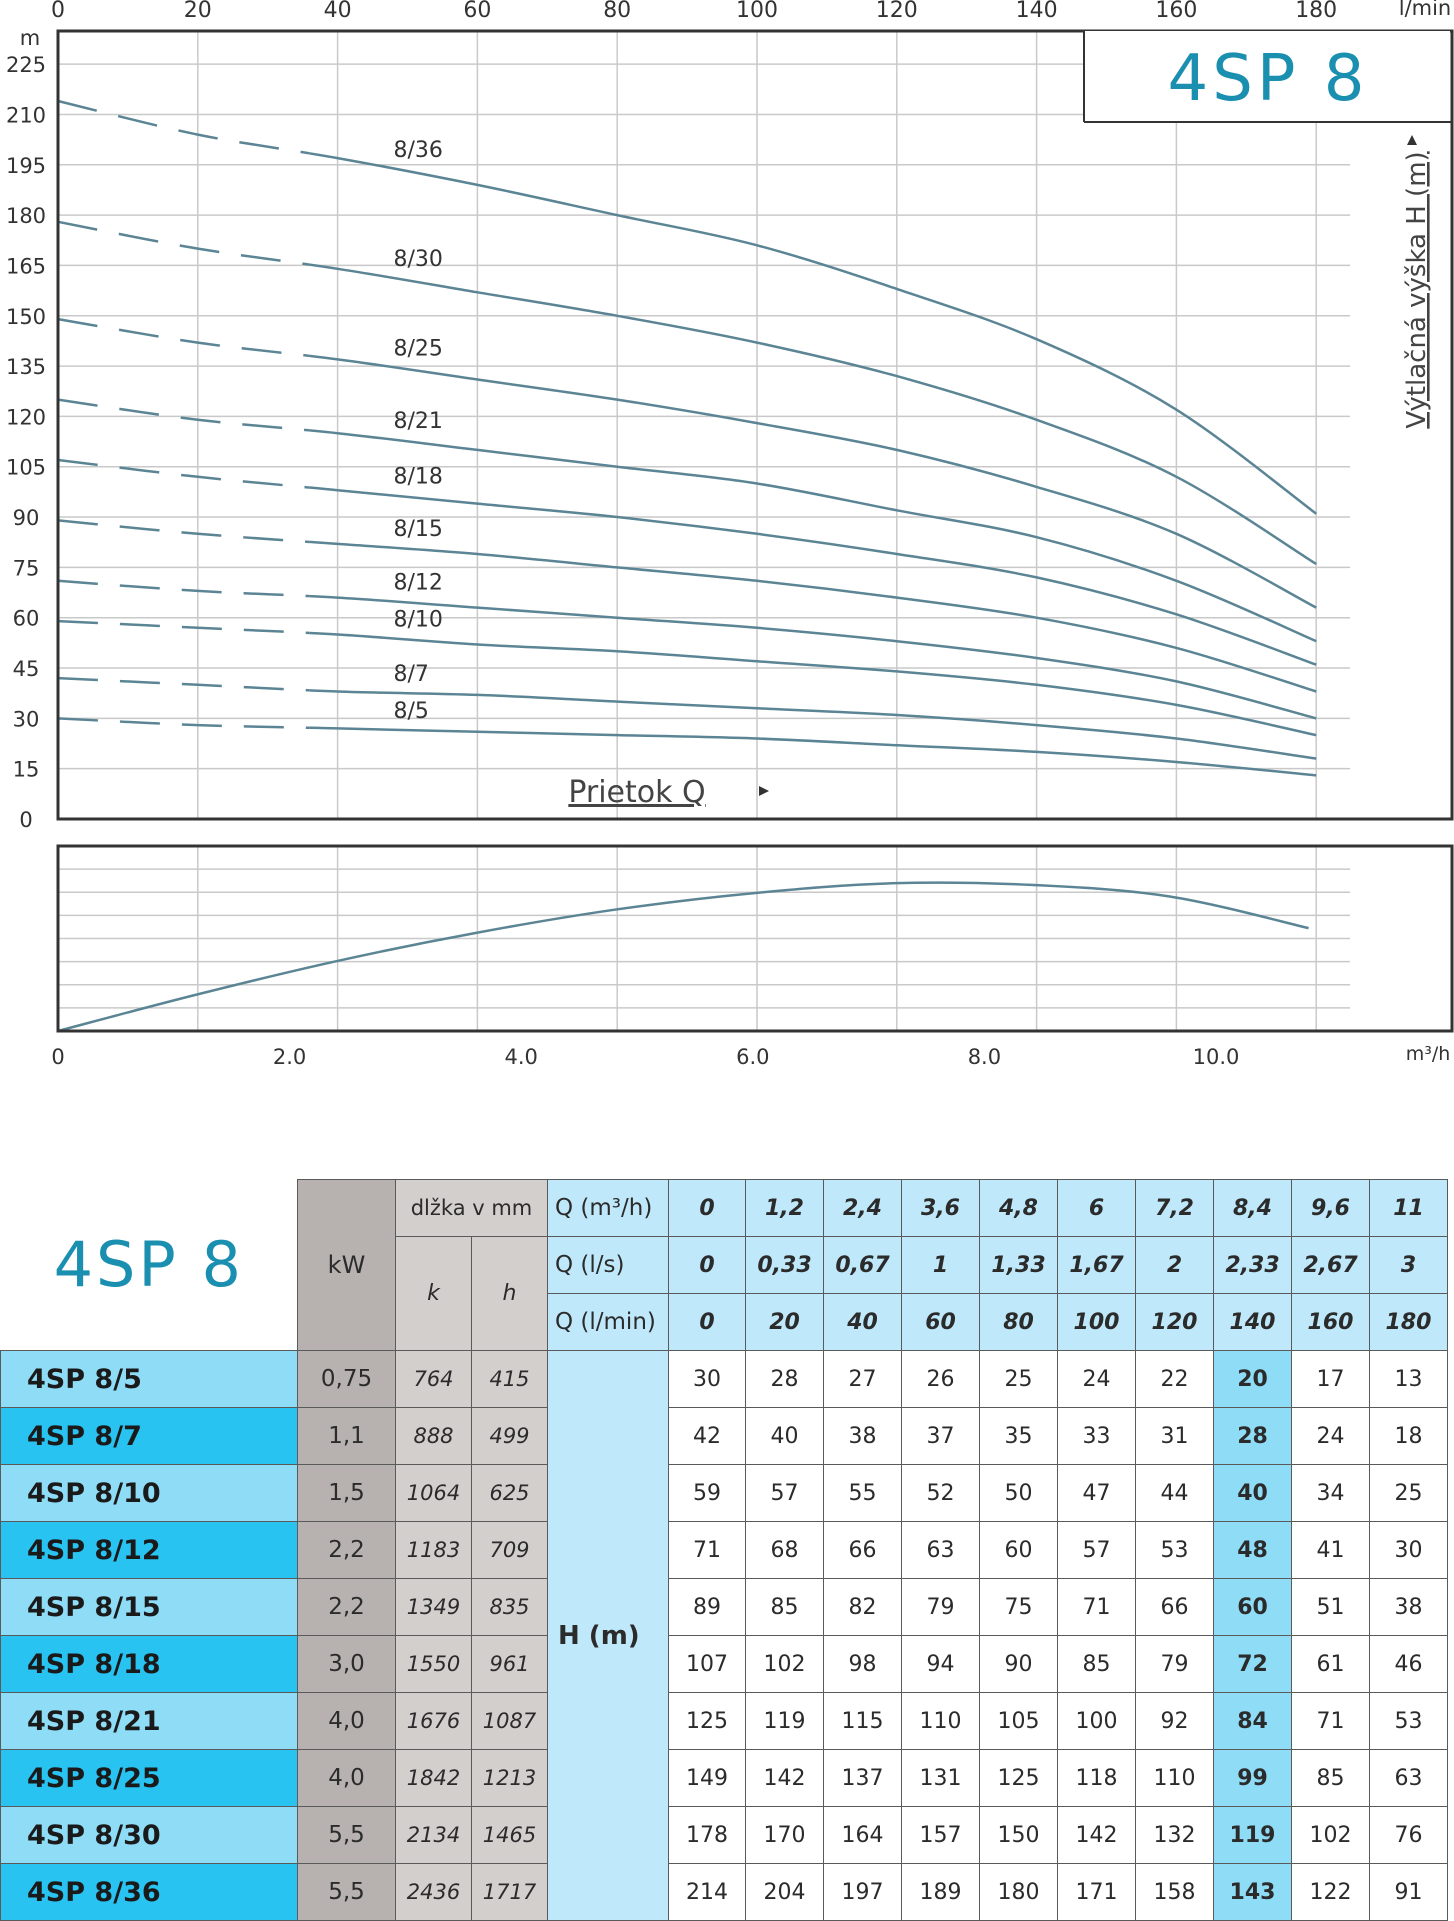  I want to click on lower-chart-x-ticks: 0 2.0 4.0 6.0 8.0 10.0, so click(645, 1057).